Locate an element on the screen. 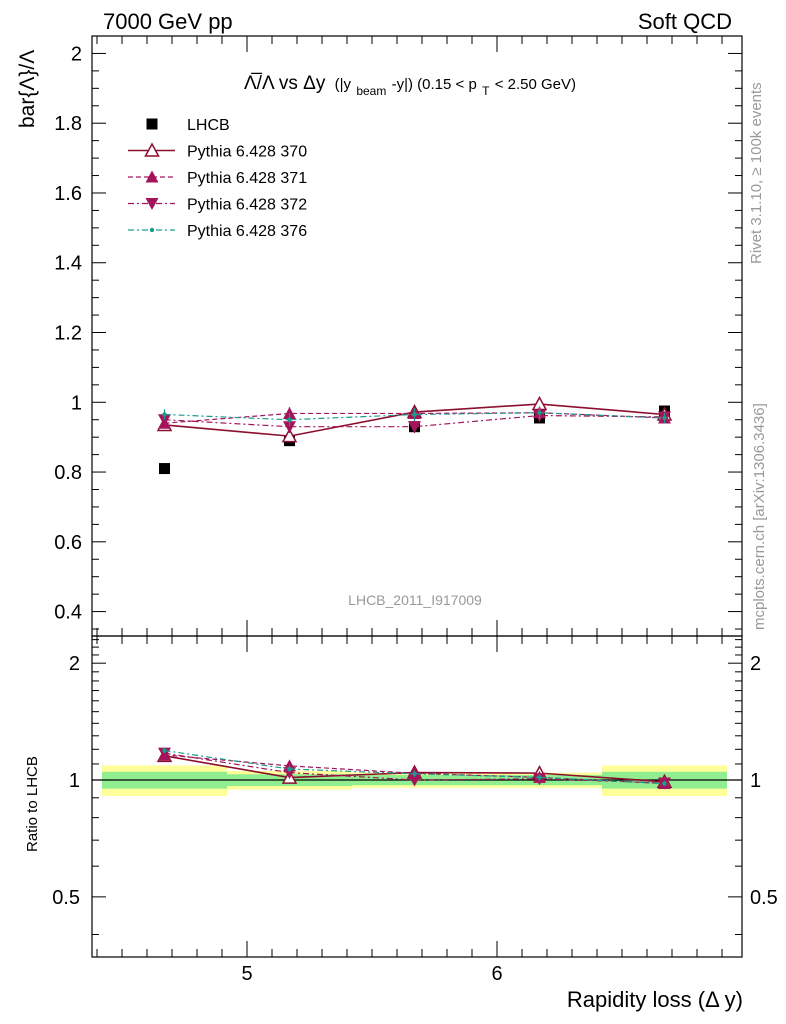 The height and width of the screenshot is (1024, 786). legend-item: LHCB is located at coordinates (188, 125).